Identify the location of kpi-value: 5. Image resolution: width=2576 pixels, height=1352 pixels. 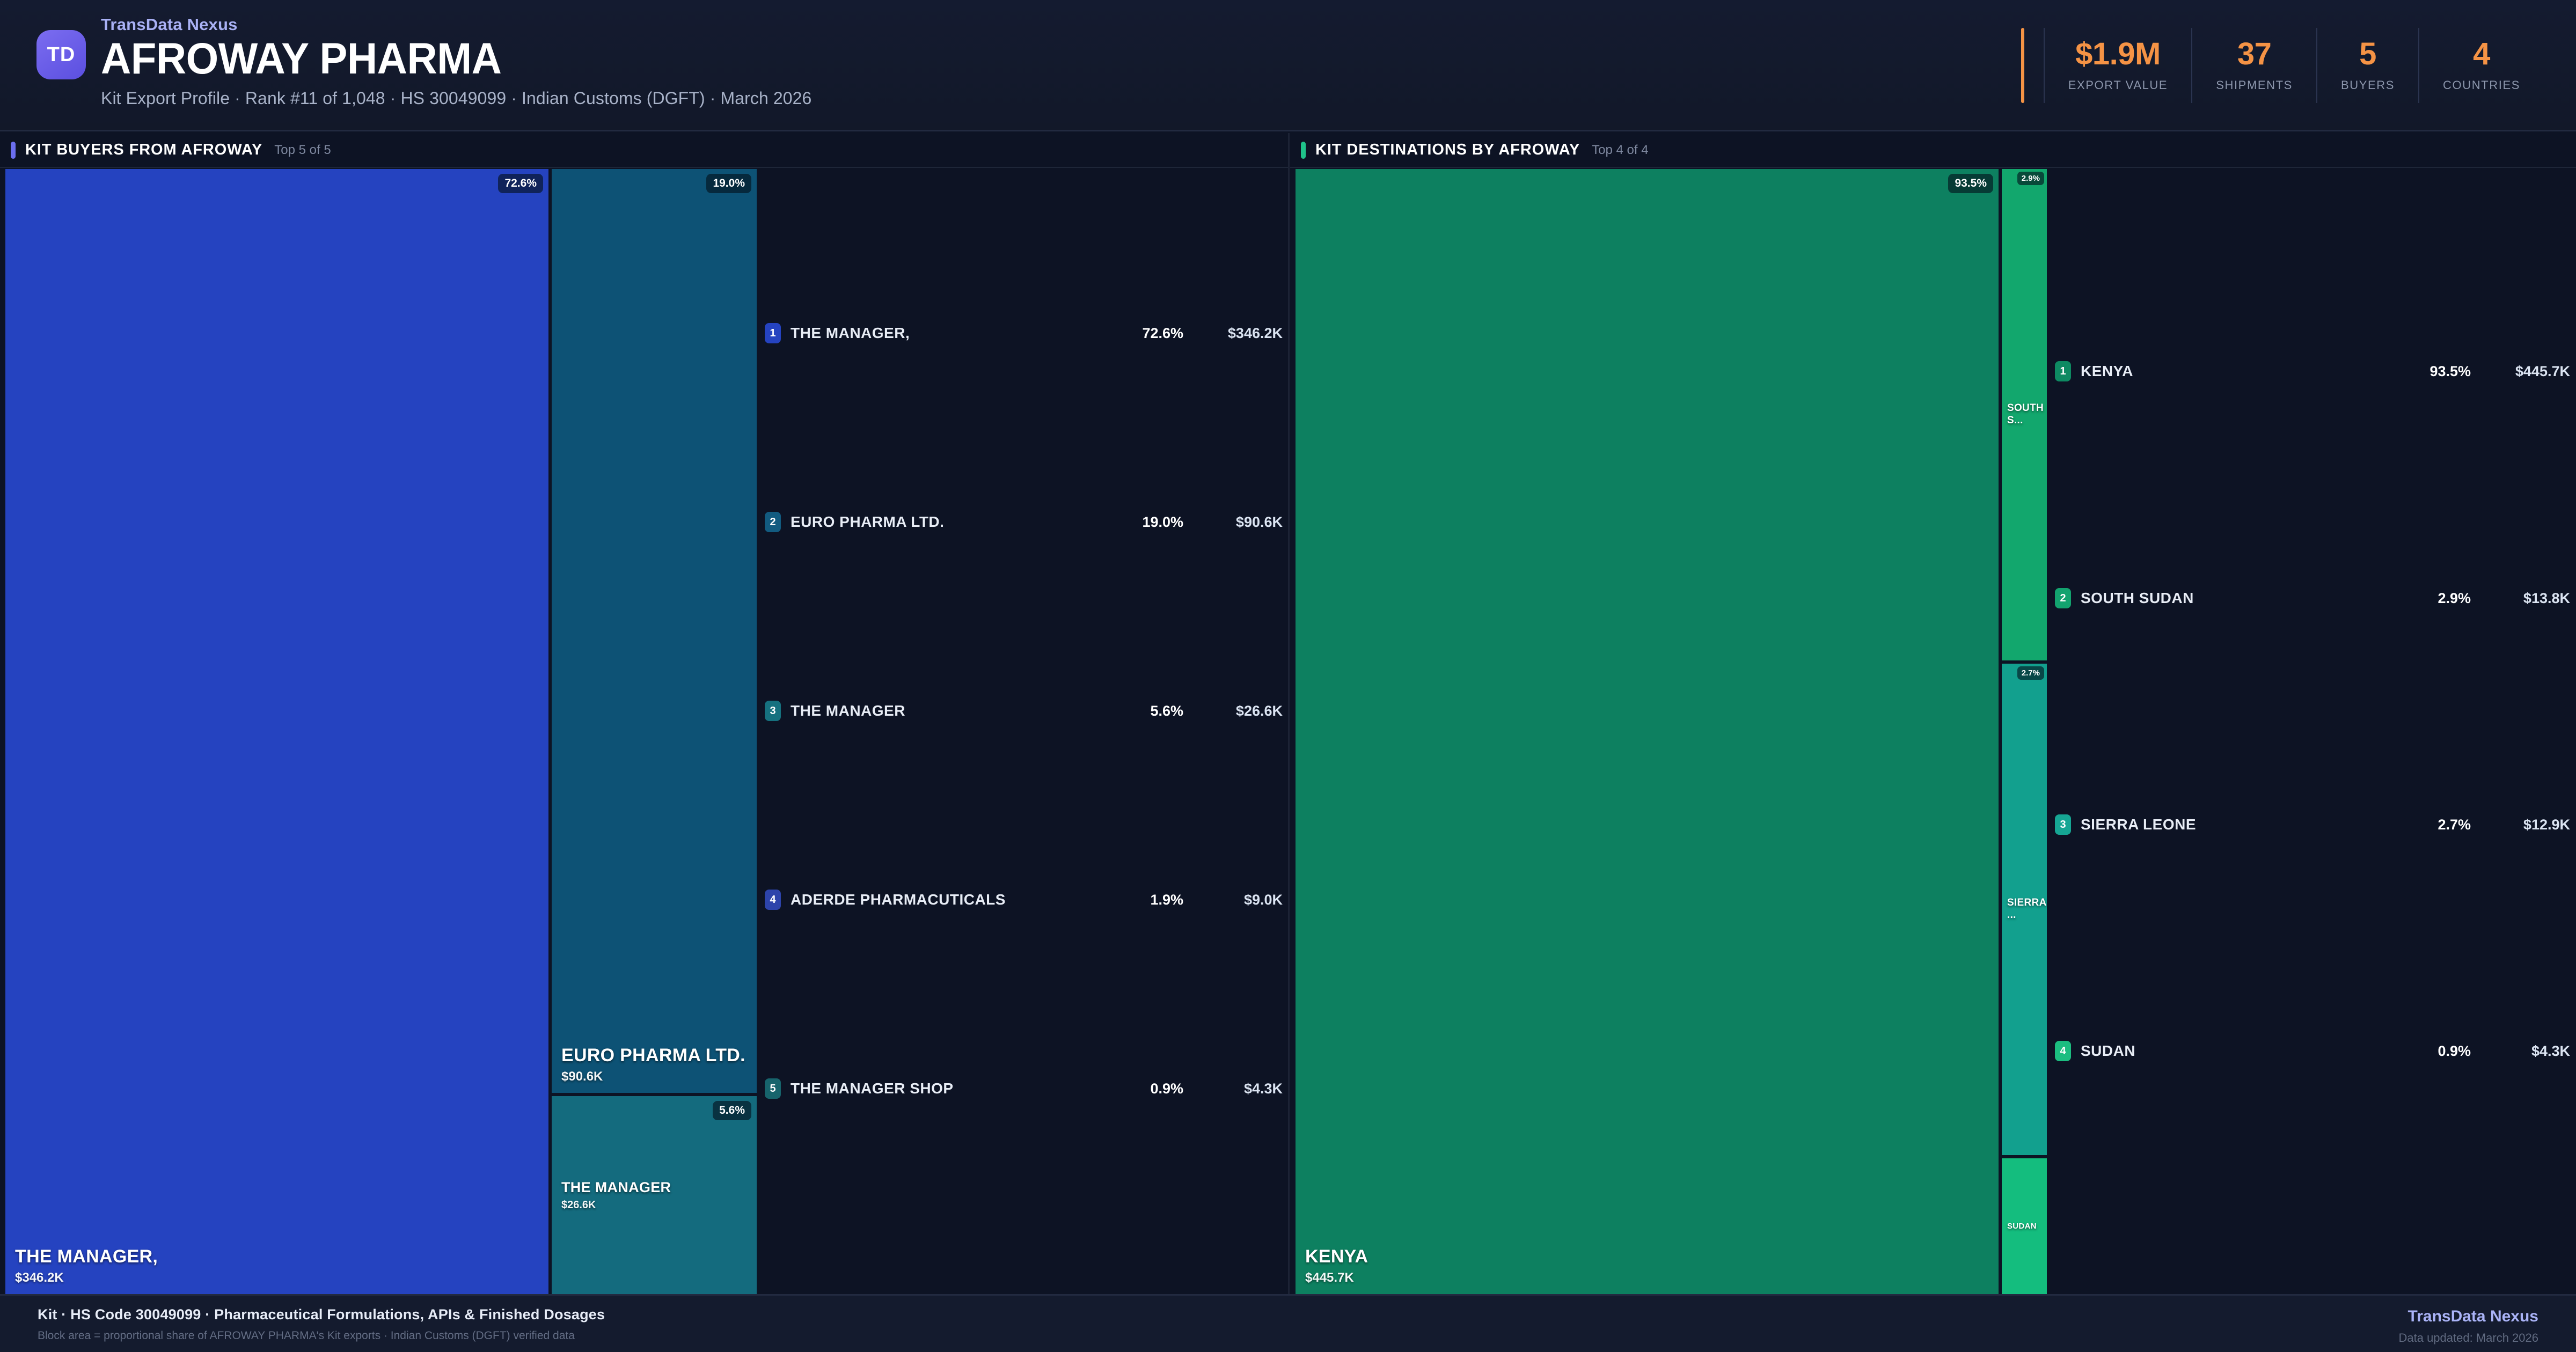
(2367, 53).